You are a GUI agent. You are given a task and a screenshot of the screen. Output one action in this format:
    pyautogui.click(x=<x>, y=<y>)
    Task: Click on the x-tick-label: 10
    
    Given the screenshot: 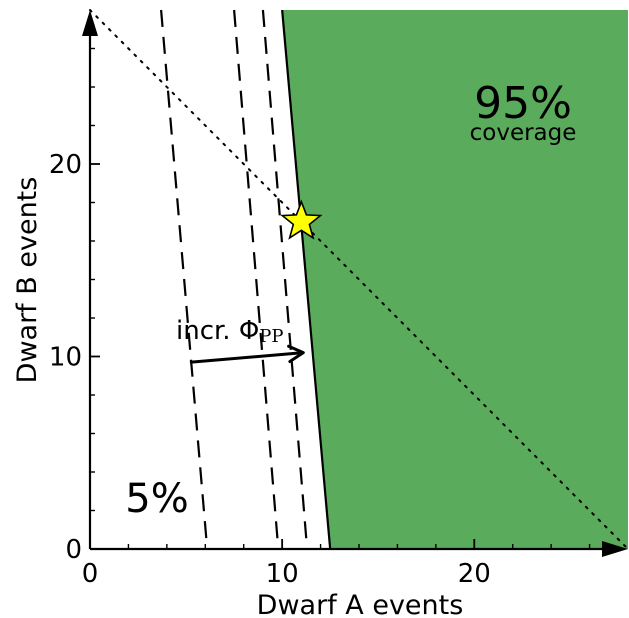 What is the action you would take?
    pyautogui.click(x=282, y=574)
    